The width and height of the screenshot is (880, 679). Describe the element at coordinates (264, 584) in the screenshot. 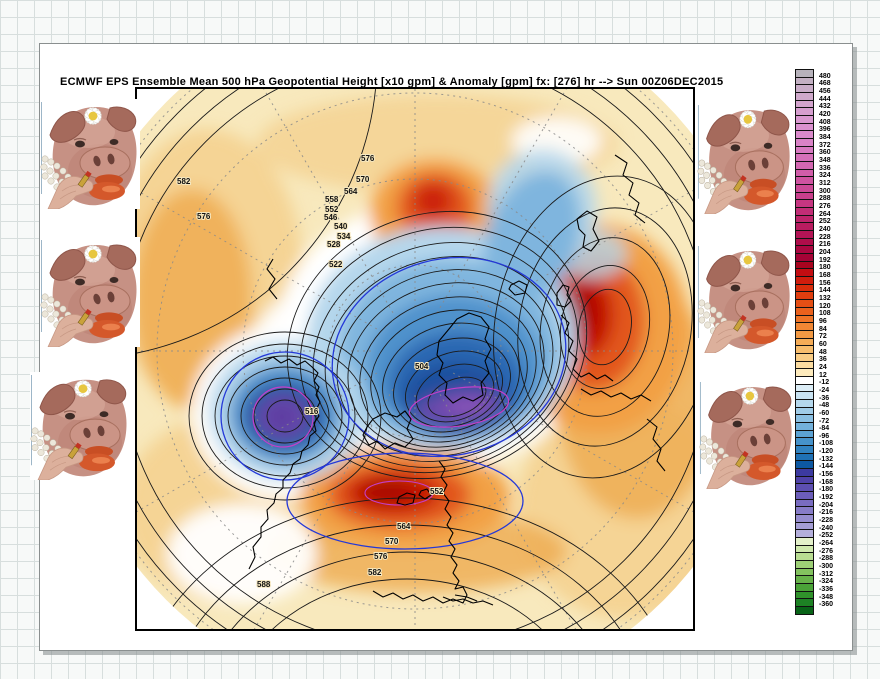

I see `svg-text: 588` at that location.